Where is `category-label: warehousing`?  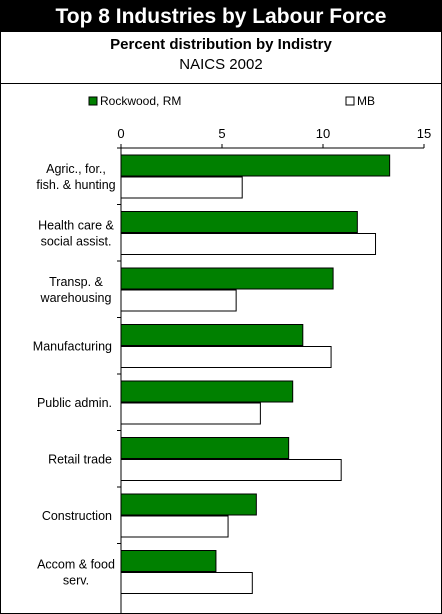 category-label: warehousing is located at coordinates (76, 298).